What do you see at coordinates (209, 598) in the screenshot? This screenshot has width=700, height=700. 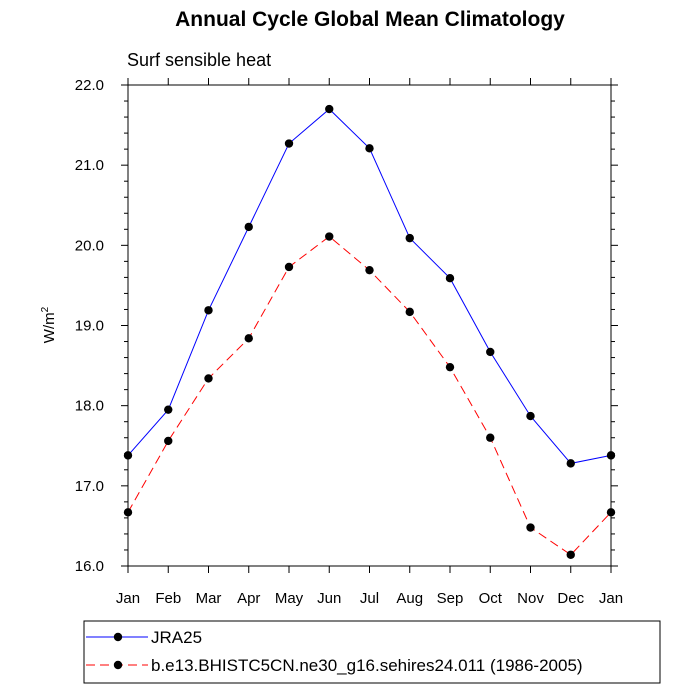 I see `x-tick-label: Mar` at bounding box center [209, 598].